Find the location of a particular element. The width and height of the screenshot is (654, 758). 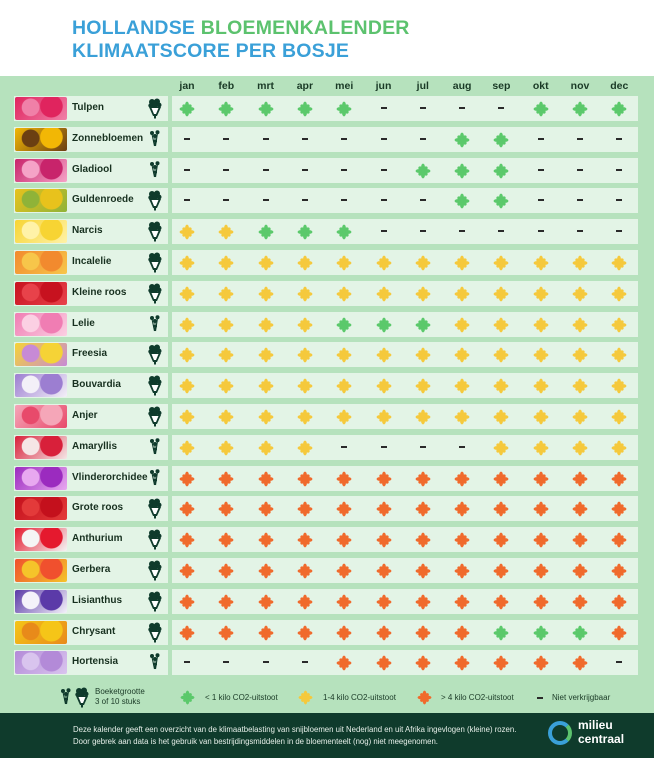

flower-name-cell: Chrysant is located at coordinates (91, 633).